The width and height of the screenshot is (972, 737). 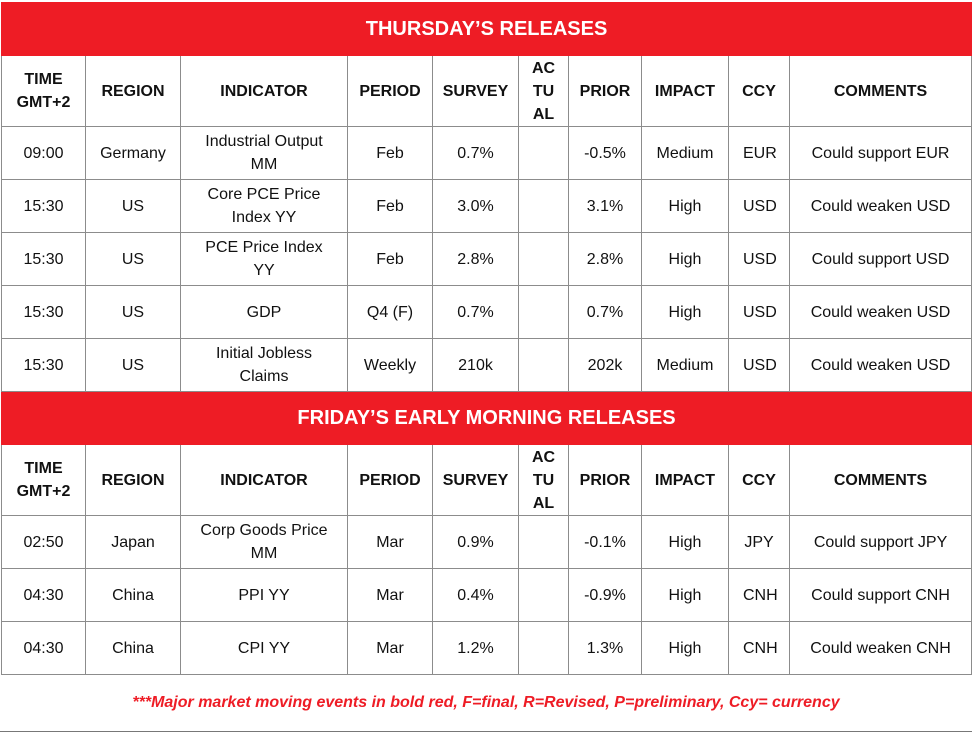 I want to click on cell: PCE Price Index YY, so click(x=264, y=259).